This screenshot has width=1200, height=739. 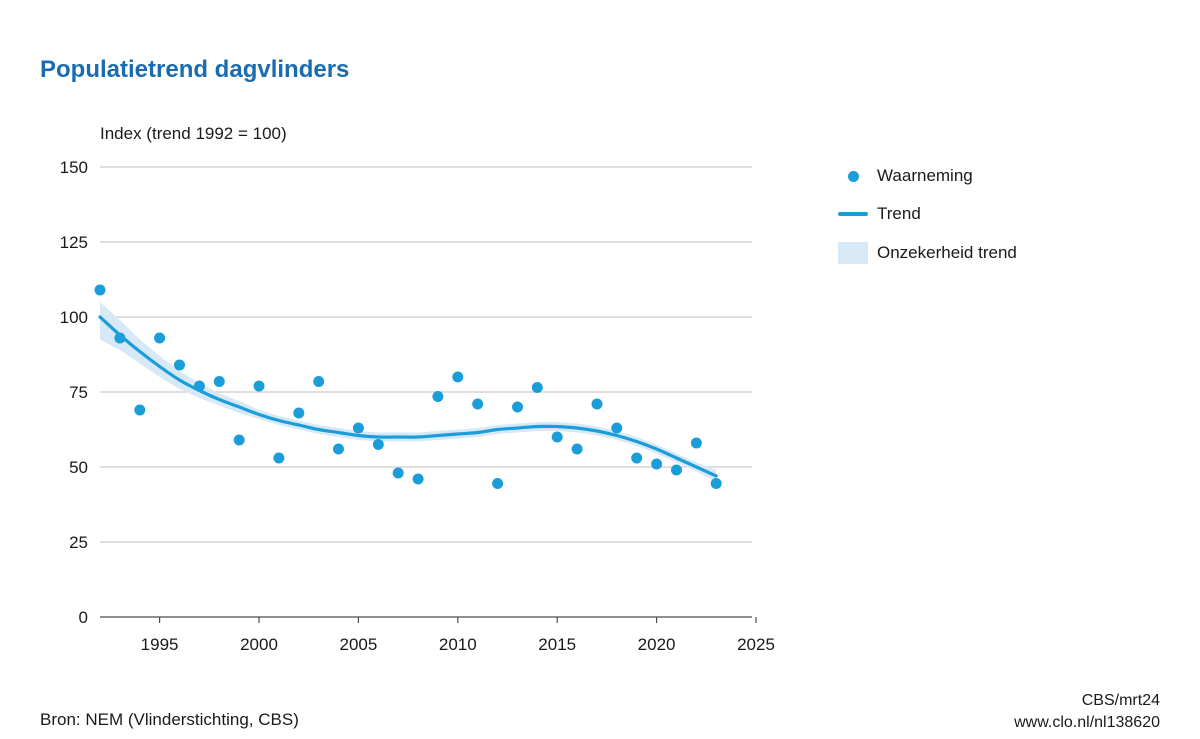 I want to click on y-tick-label: 150, so click(x=74, y=167).